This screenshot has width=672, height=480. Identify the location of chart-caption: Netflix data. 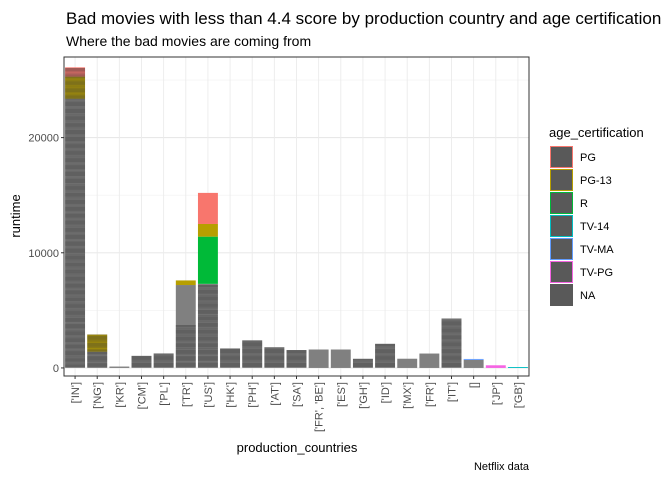
(502, 467).